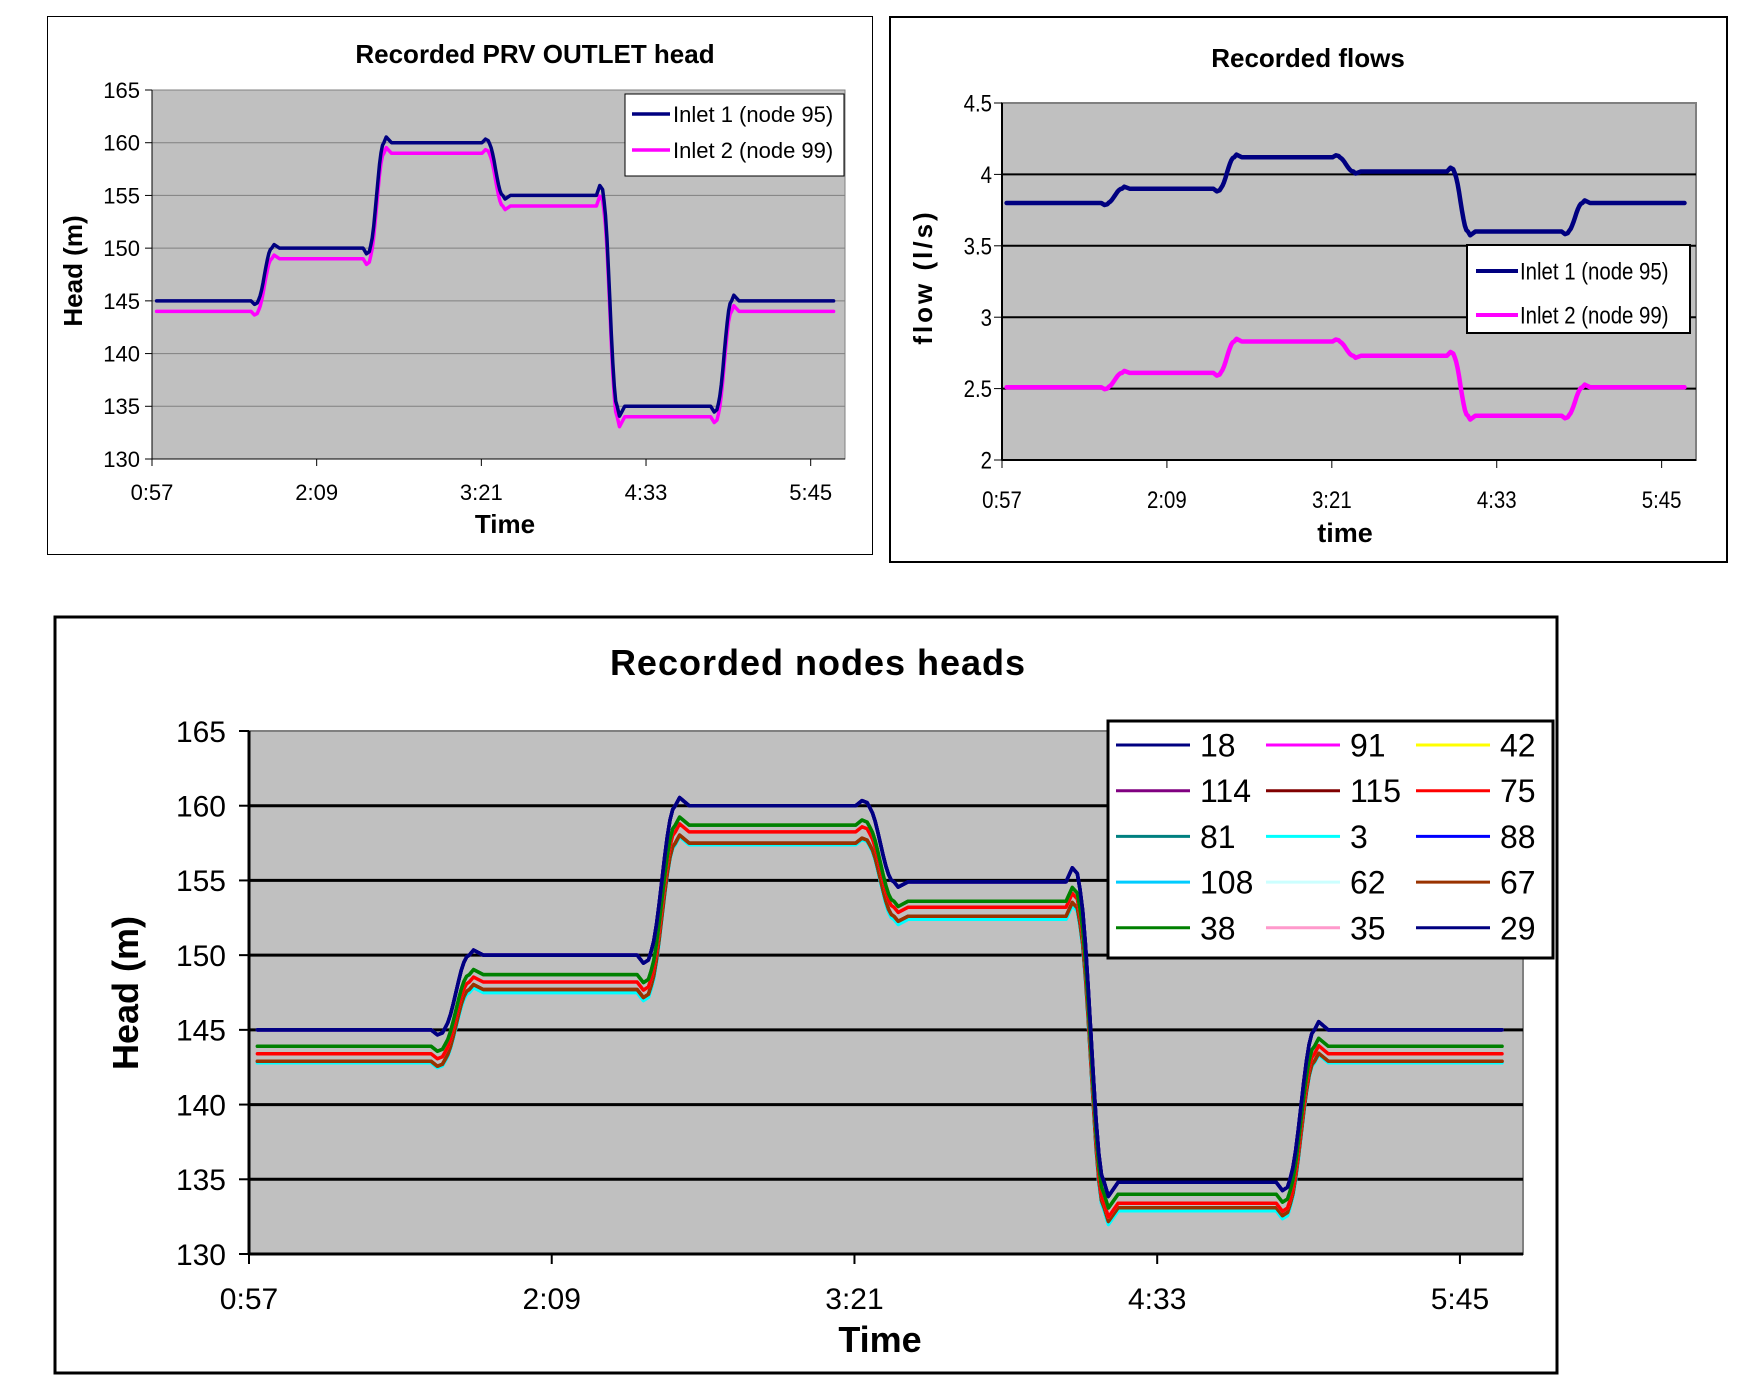 The image size is (1748, 1393). What do you see at coordinates (986, 174) in the screenshot?
I see `y-tick-label: 4` at bounding box center [986, 174].